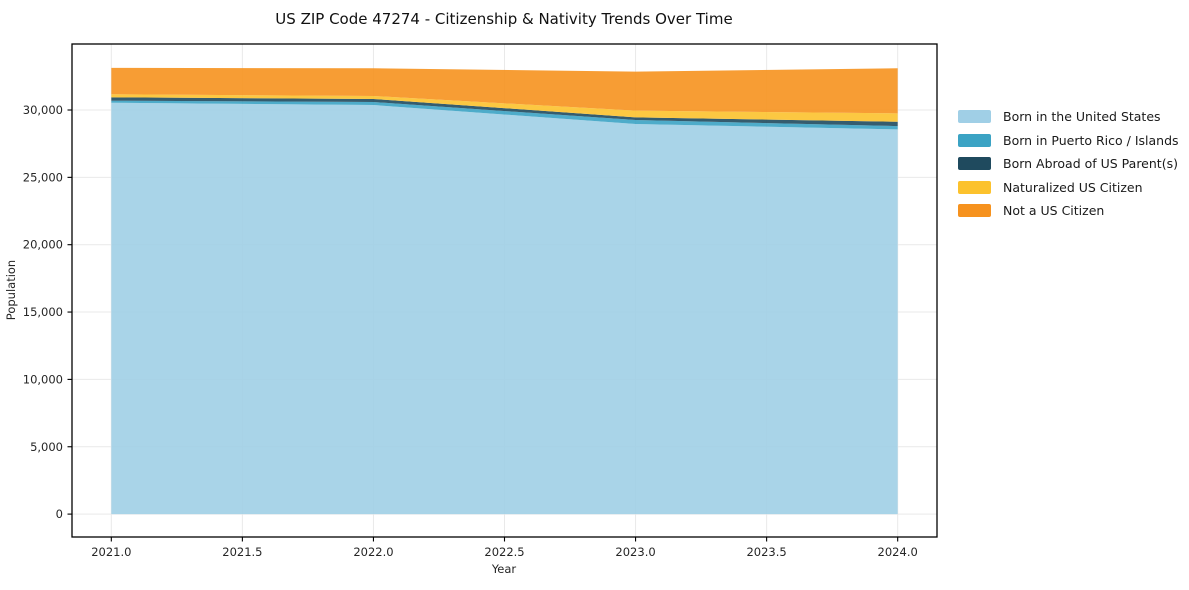  I want to click on legend-item: Not a US Citizen, so click(1068, 211).